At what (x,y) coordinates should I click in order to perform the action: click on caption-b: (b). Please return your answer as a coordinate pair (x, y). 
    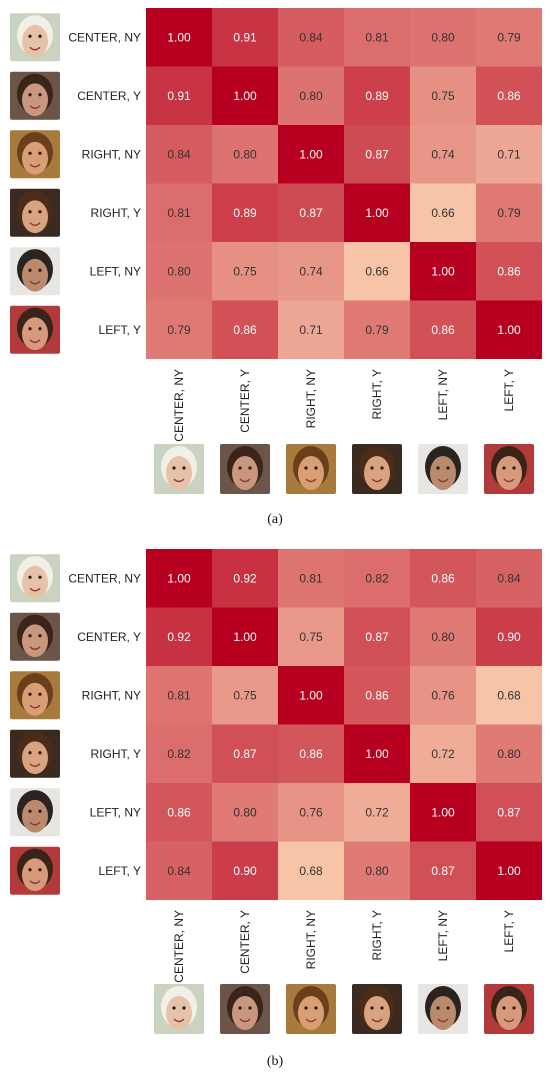
    Looking at the image, I should click on (275, 1061).